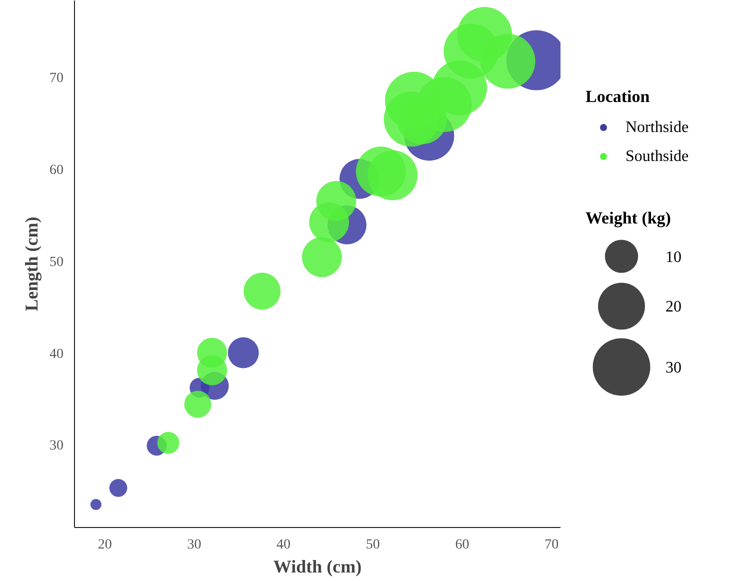 This screenshot has width=732, height=581. What do you see at coordinates (194, 545) in the screenshot?
I see `x-tick-label: 30` at bounding box center [194, 545].